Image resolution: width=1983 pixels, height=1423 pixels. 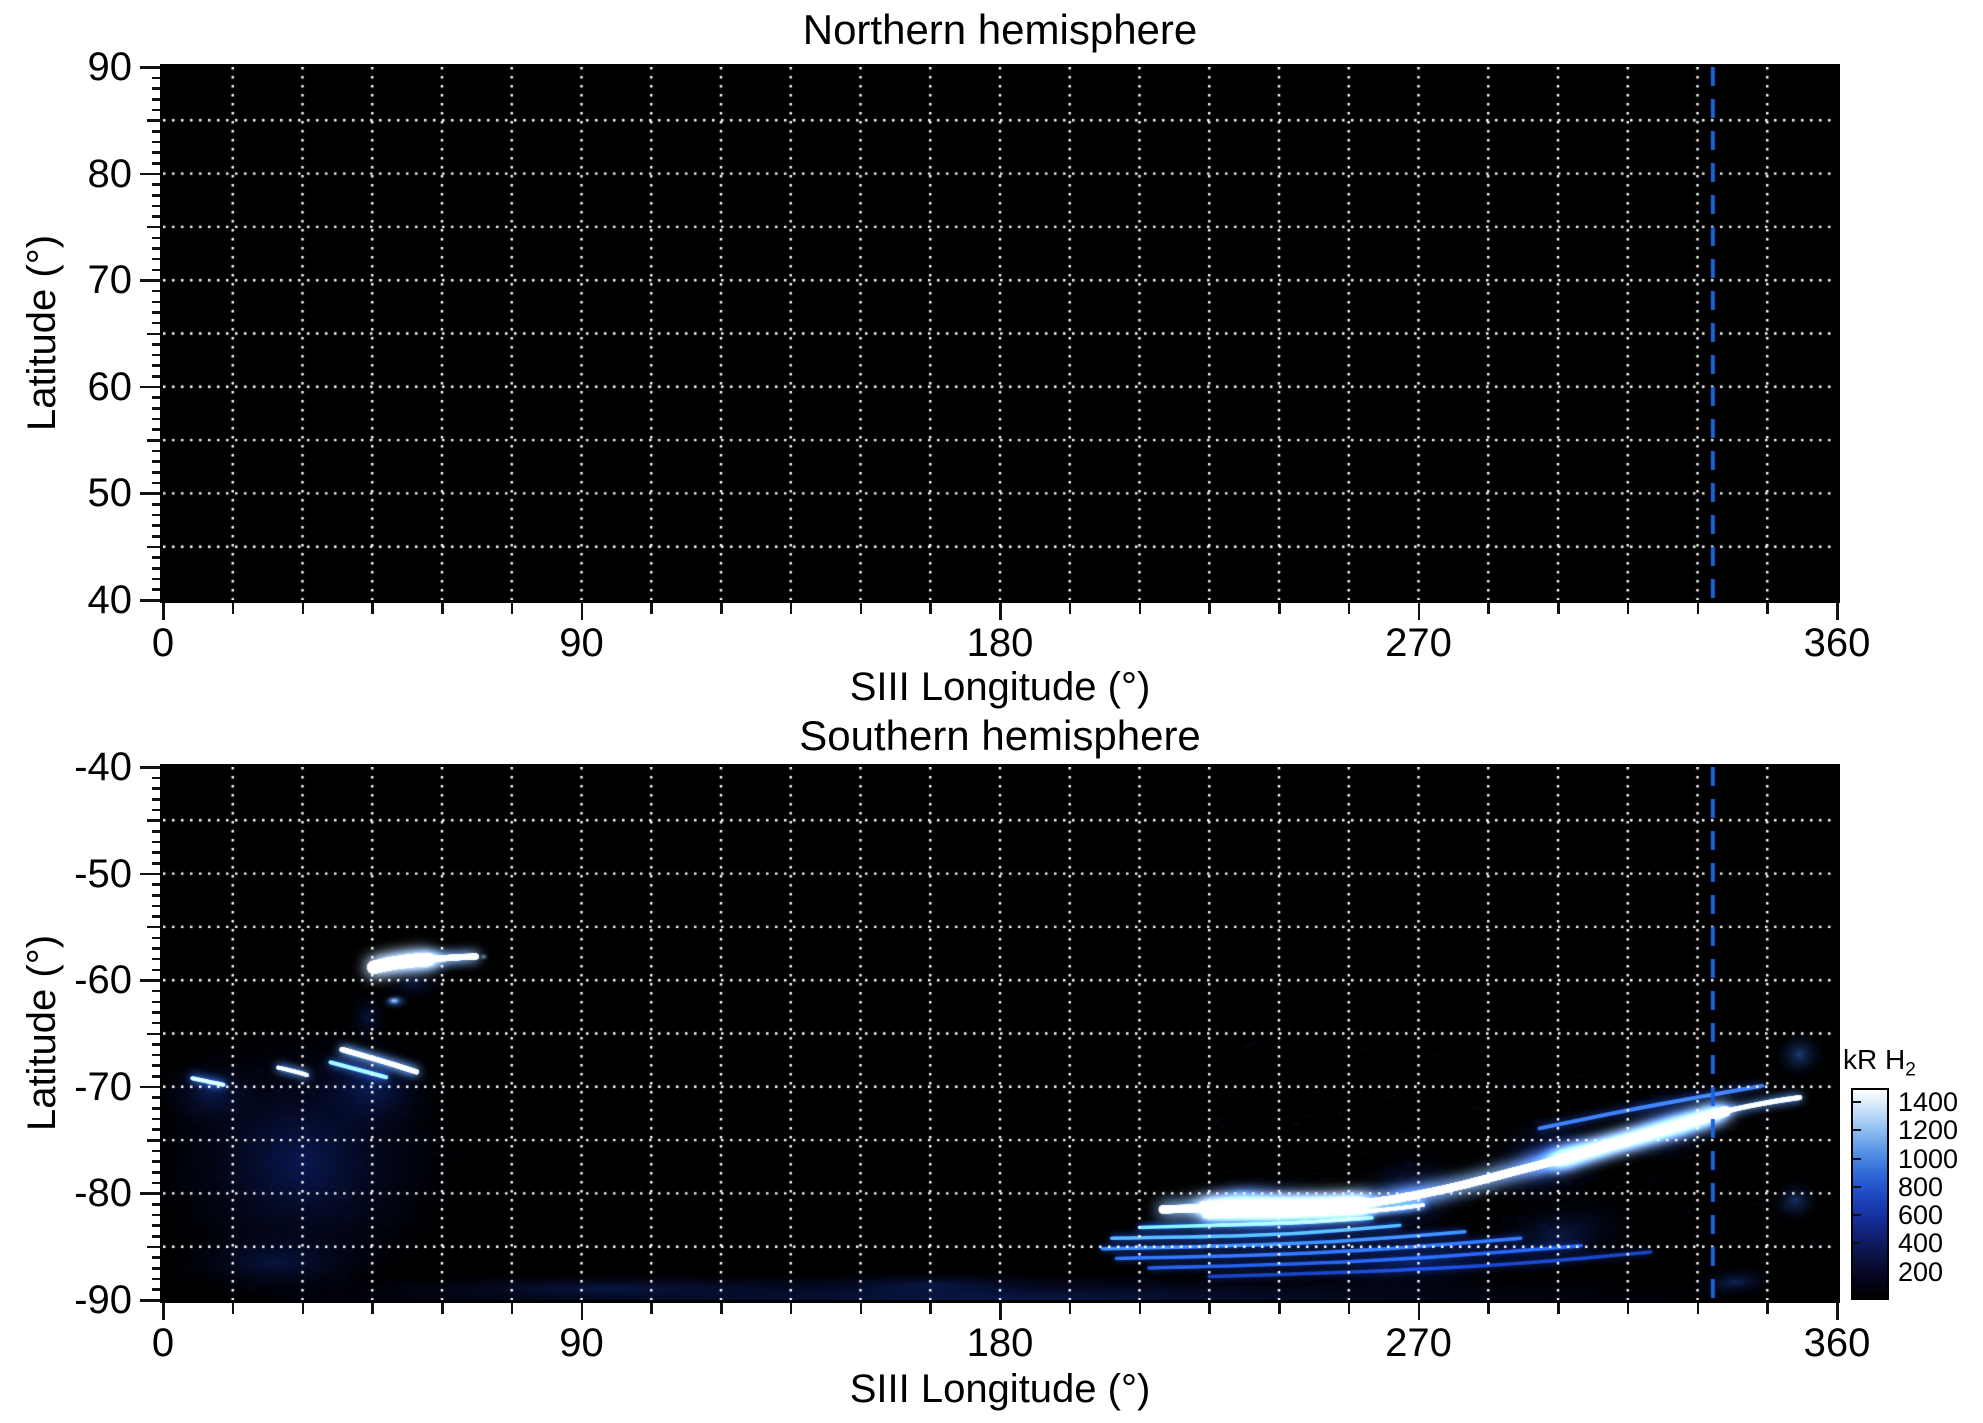 What do you see at coordinates (1928, 1102) in the screenshot?
I see `colorbar-tick-label: 1400` at bounding box center [1928, 1102].